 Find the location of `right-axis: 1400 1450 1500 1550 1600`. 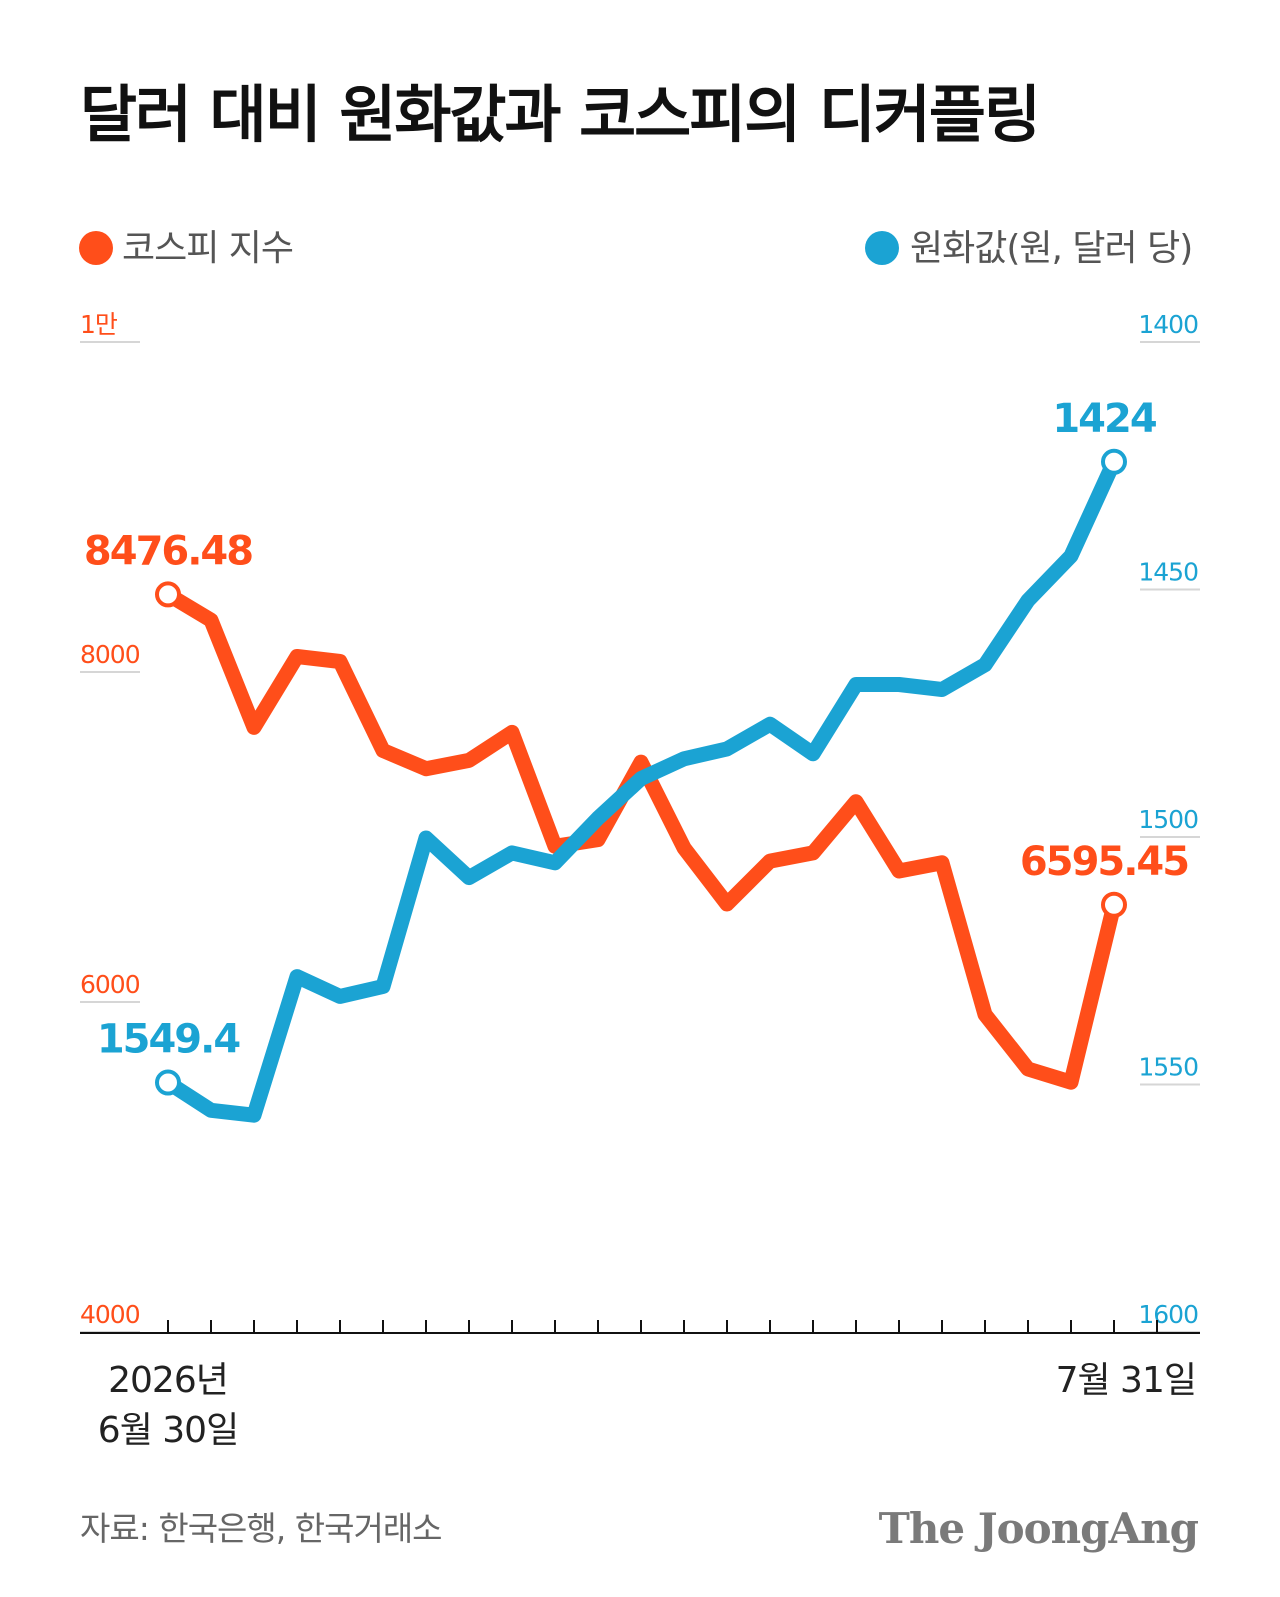

right-axis: 1400 1450 1500 1550 1600 is located at coordinates (1169, 821).